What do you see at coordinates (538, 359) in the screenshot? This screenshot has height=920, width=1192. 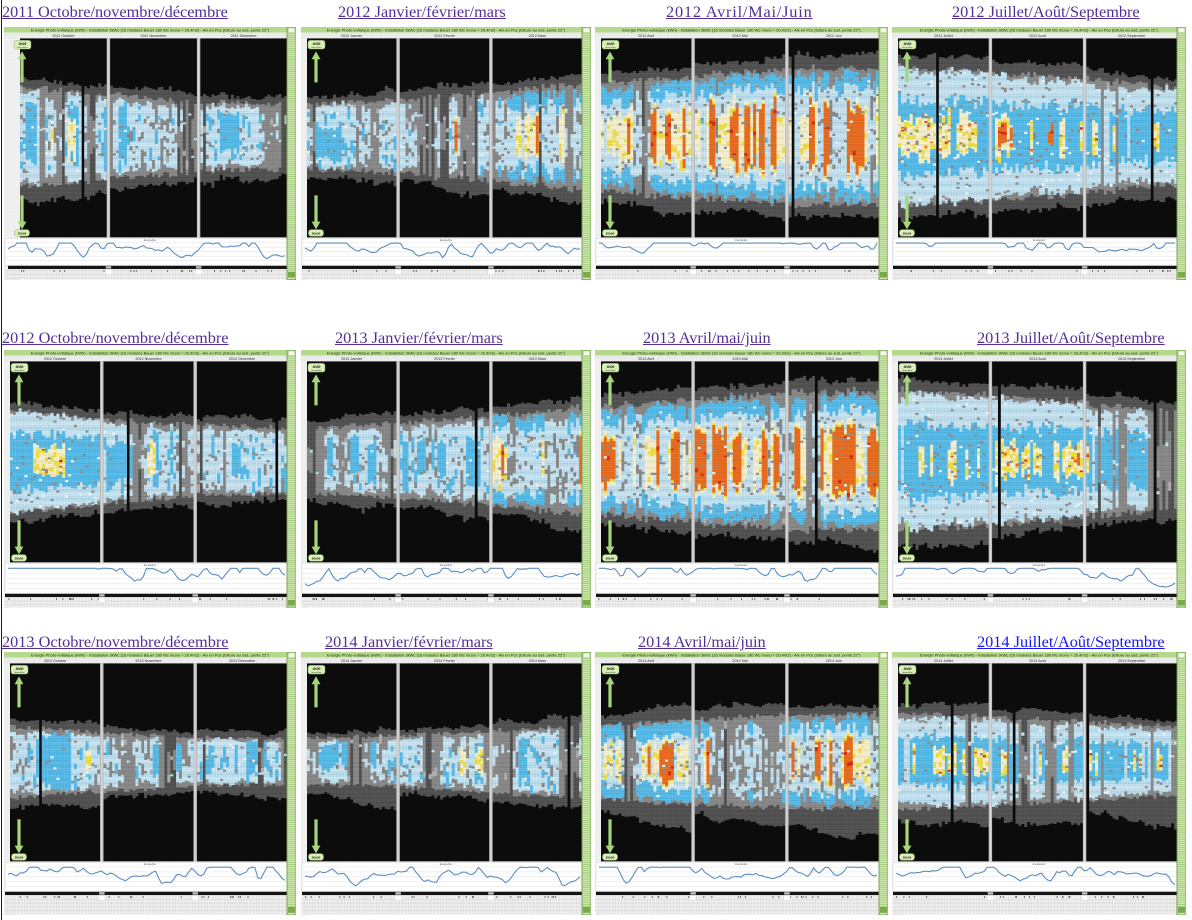 I see `svg-text: 2013 Mars` at bounding box center [538, 359].